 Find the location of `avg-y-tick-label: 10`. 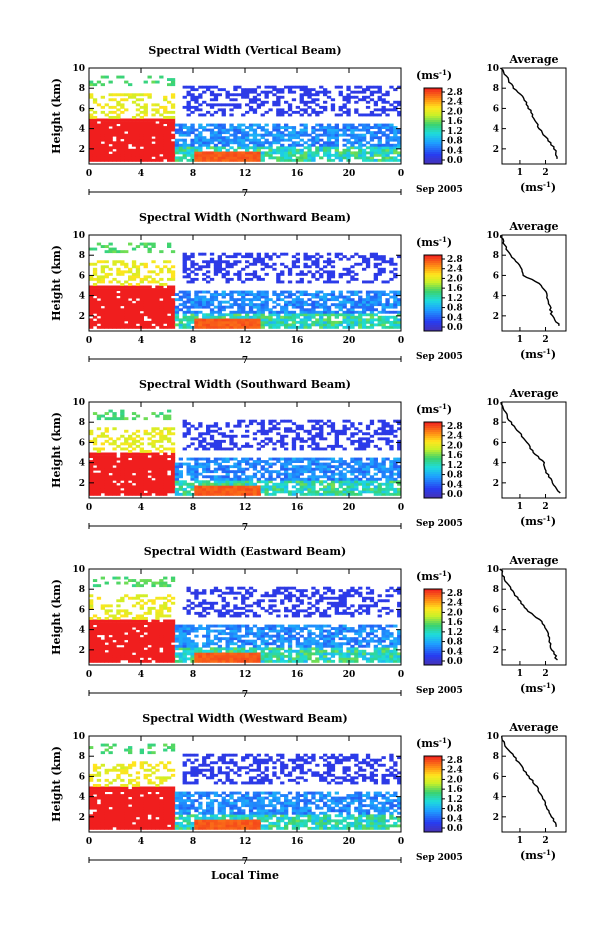

avg-y-tick-label: 10 is located at coordinates (492, 403).